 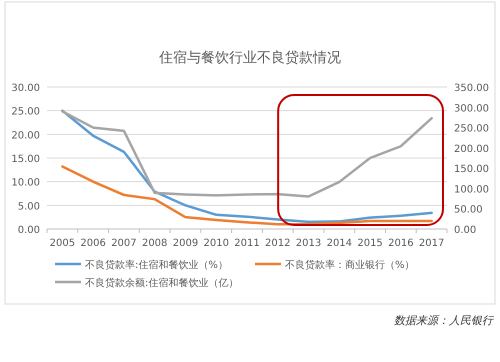 I want to click on y-tick-label: 20.00, so click(x=25, y=136).